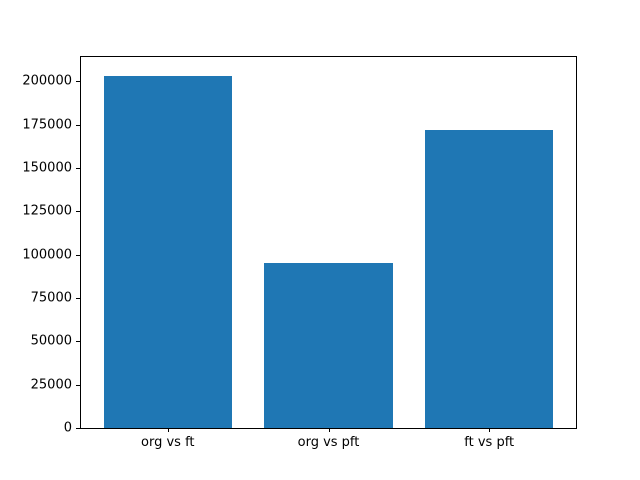  I want to click on y-axis-tick-label: 150000, so click(47, 168).